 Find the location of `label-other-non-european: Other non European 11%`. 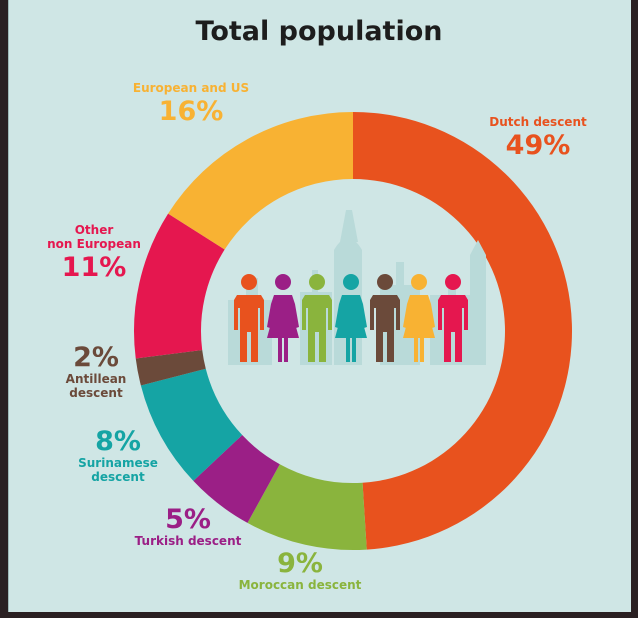

label-other-non-european: Other non European 11% is located at coordinates (94, 253).